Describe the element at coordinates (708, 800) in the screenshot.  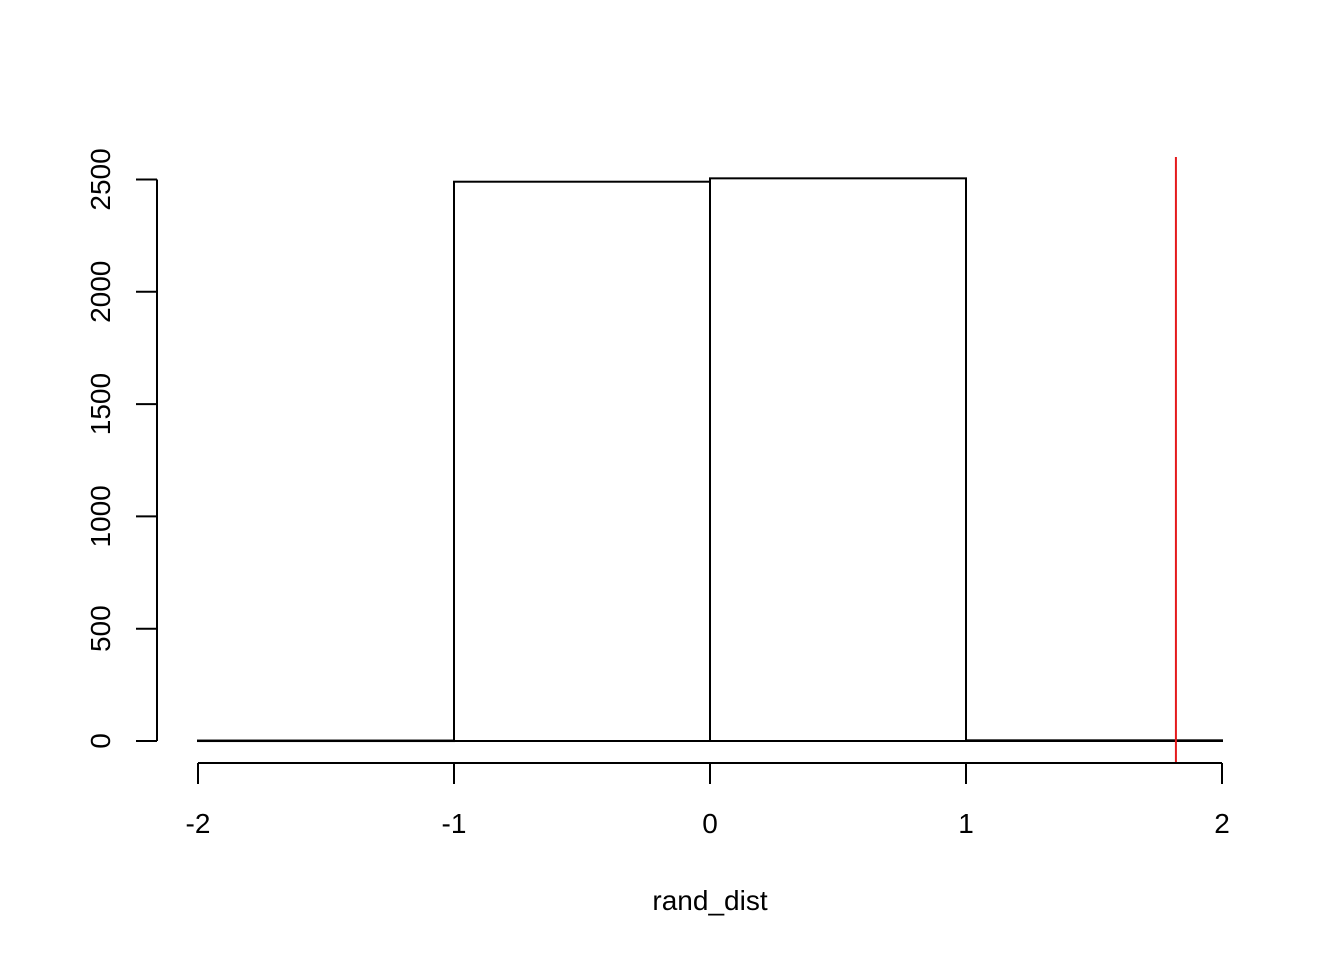
I see `x-axis: -2 -1 0 1 2` at that location.